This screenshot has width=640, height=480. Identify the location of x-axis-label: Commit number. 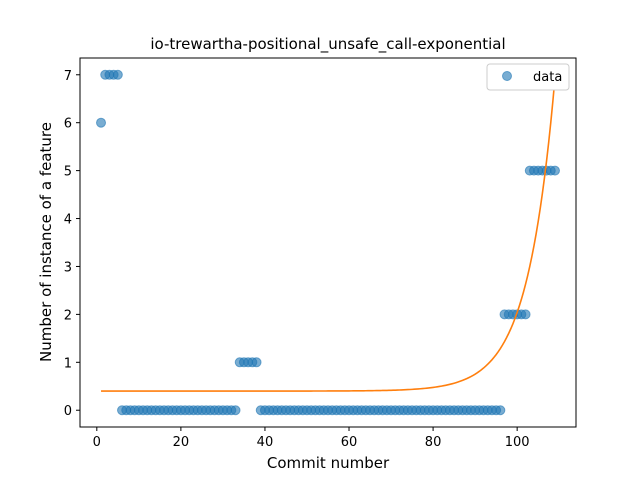
(328, 463).